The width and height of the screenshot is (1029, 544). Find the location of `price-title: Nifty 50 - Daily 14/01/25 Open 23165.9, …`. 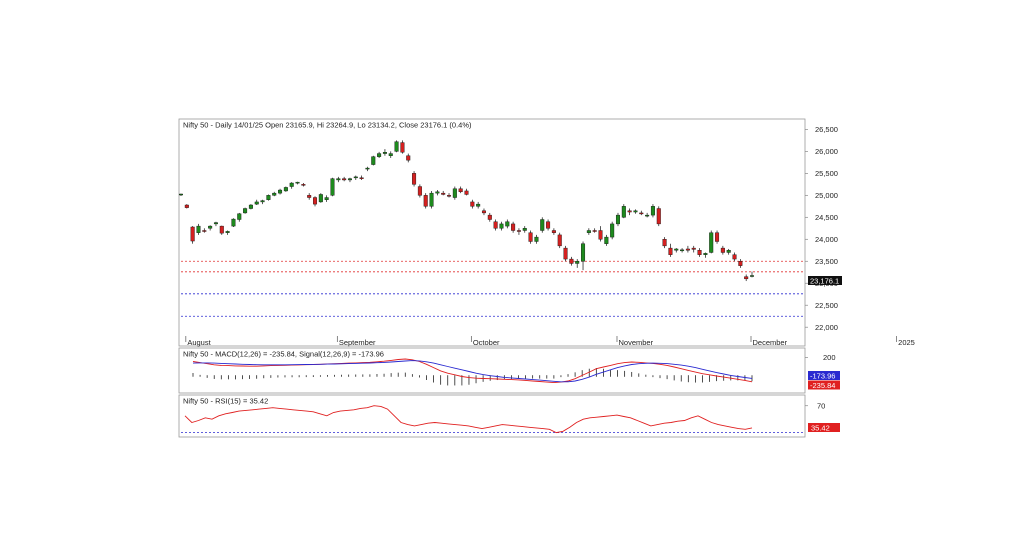

price-title: Nifty 50 - Daily 14/01/25 Open 23165.9, … is located at coordinates (327, 125).